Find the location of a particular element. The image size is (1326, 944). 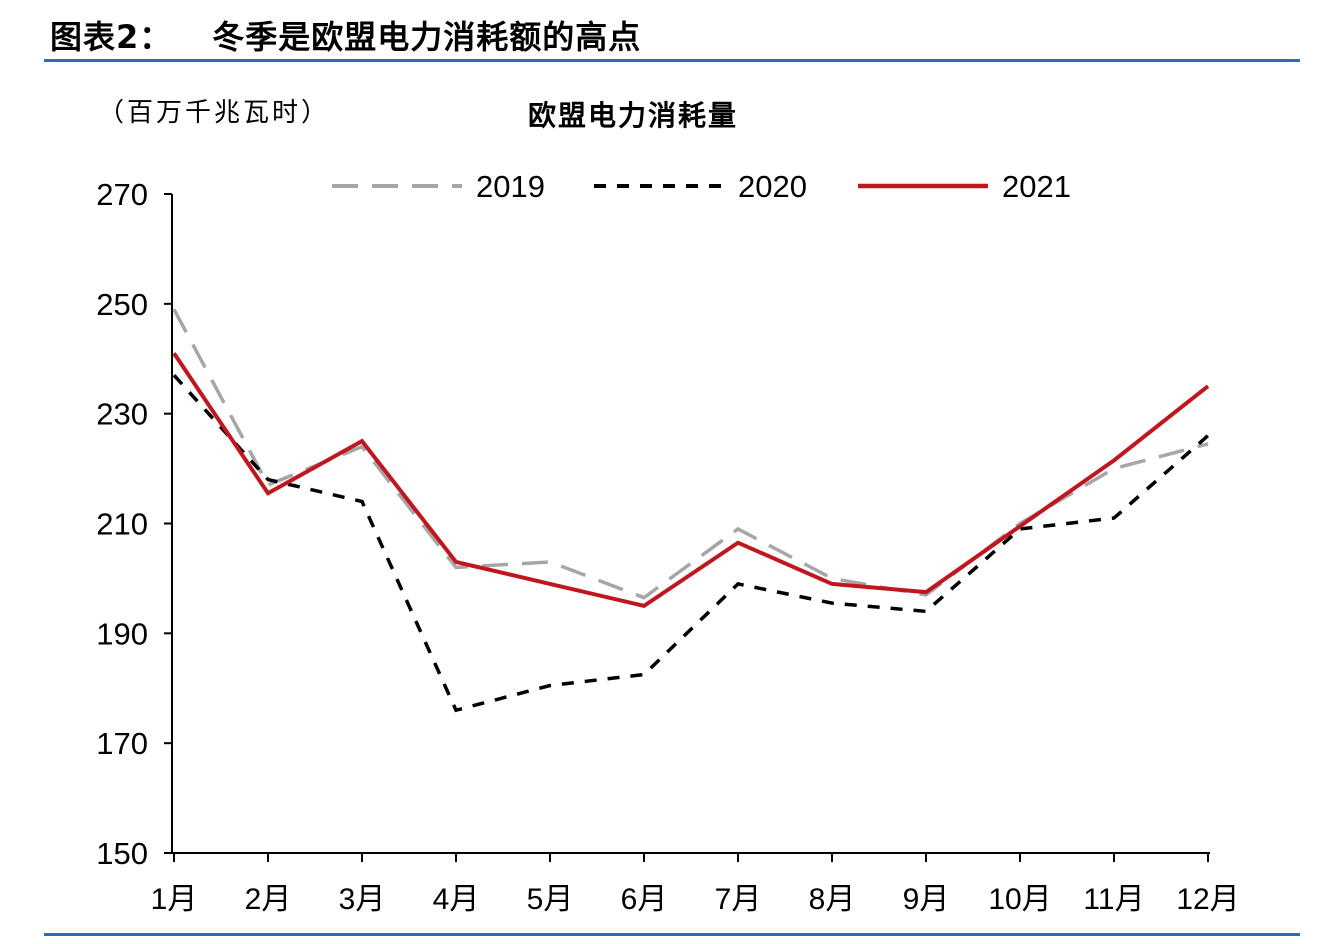

figure-title: 图表2： 冬季是欧盟电力消耗额的高点 is located at coordinates (345, 35).